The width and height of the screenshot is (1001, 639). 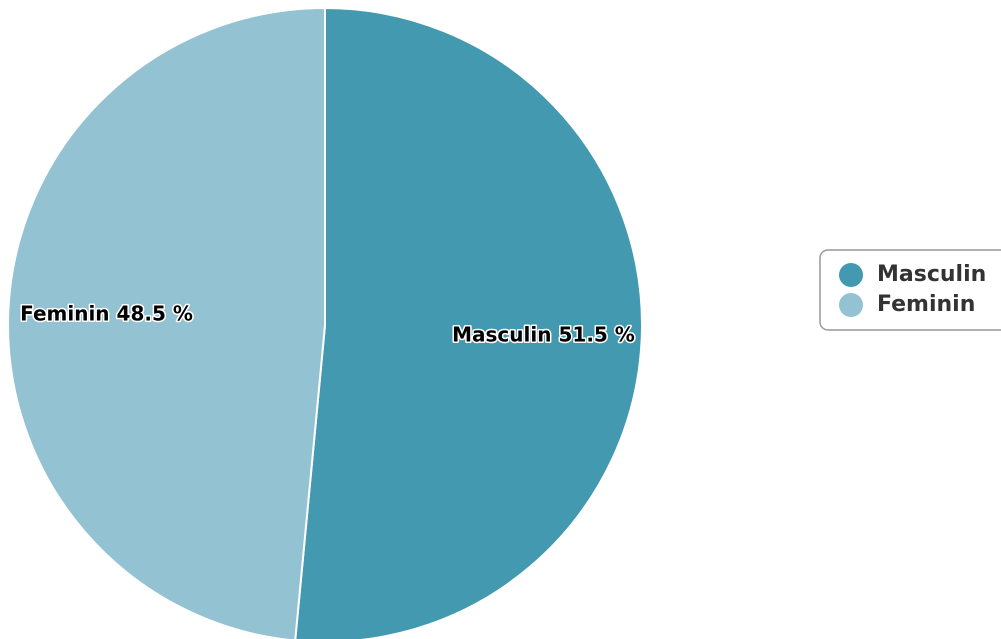 What do you see at coordinates (926, 304) in the screenshot?
I see `legend-label: Feminin` at bounding box center [926, 304].